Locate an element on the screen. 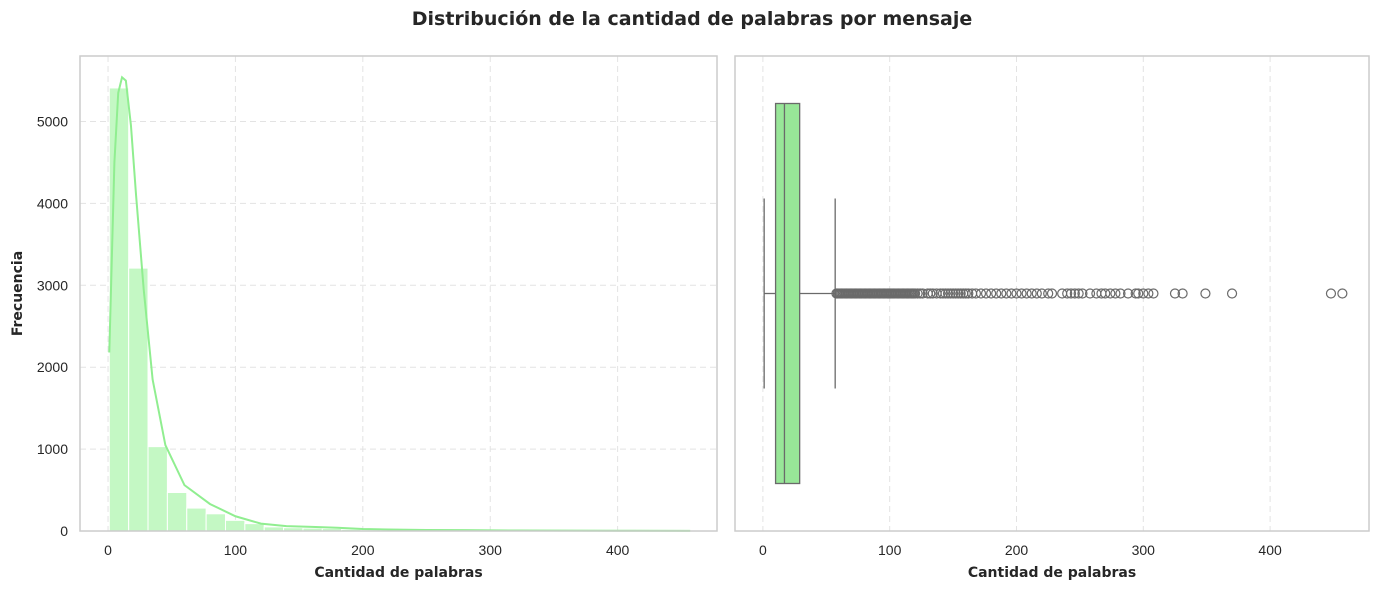 The image size is (1384, 590). histogram-x-tick-label: 200 is located at coordinates (363, 550).